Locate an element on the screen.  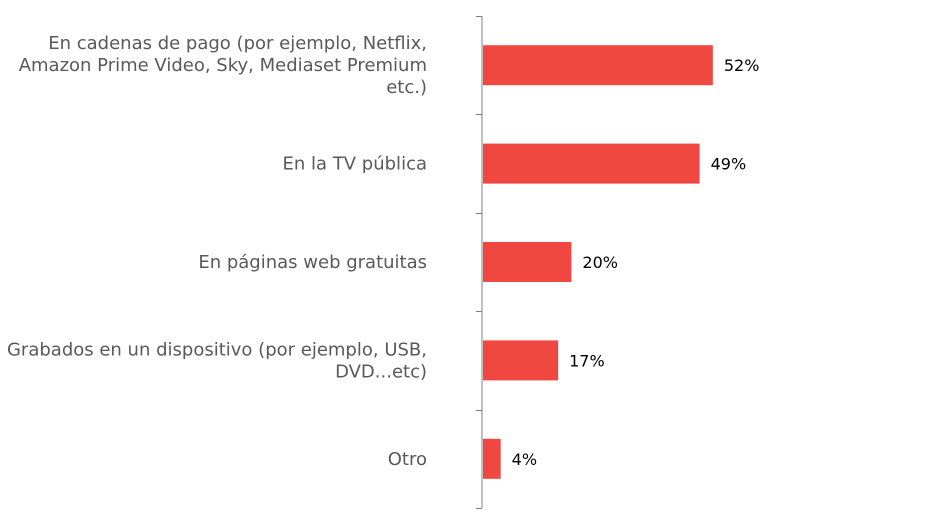
category-axis is located at coordinates (479, 262).